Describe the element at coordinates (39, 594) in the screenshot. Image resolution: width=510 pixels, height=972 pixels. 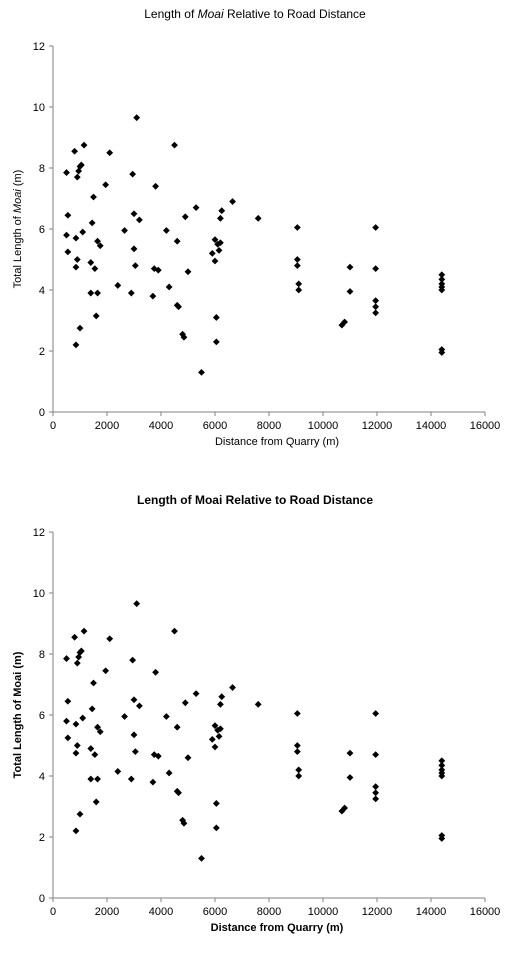
I see `y-tick-label: 10` at that location.